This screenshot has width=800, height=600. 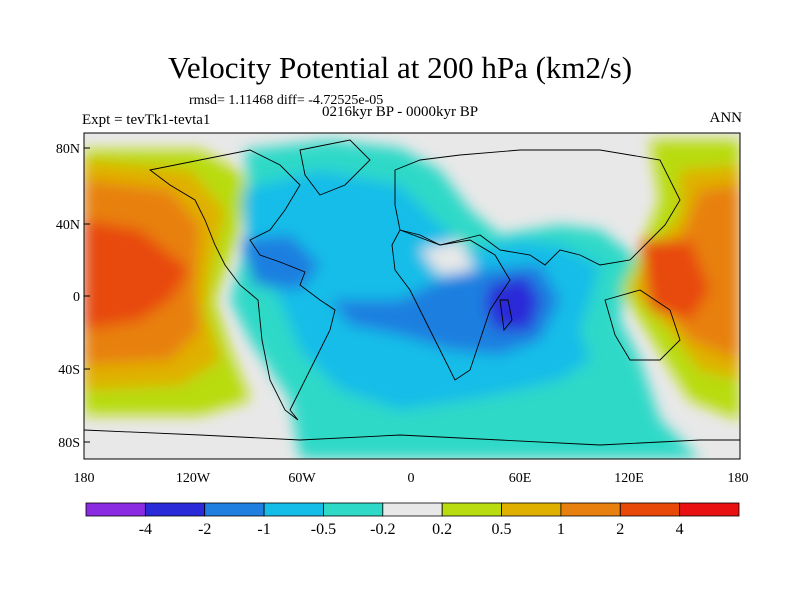 I want to click on period-label: 0216kyr BP - 0000kyr BP, so click(x=400, y=112).